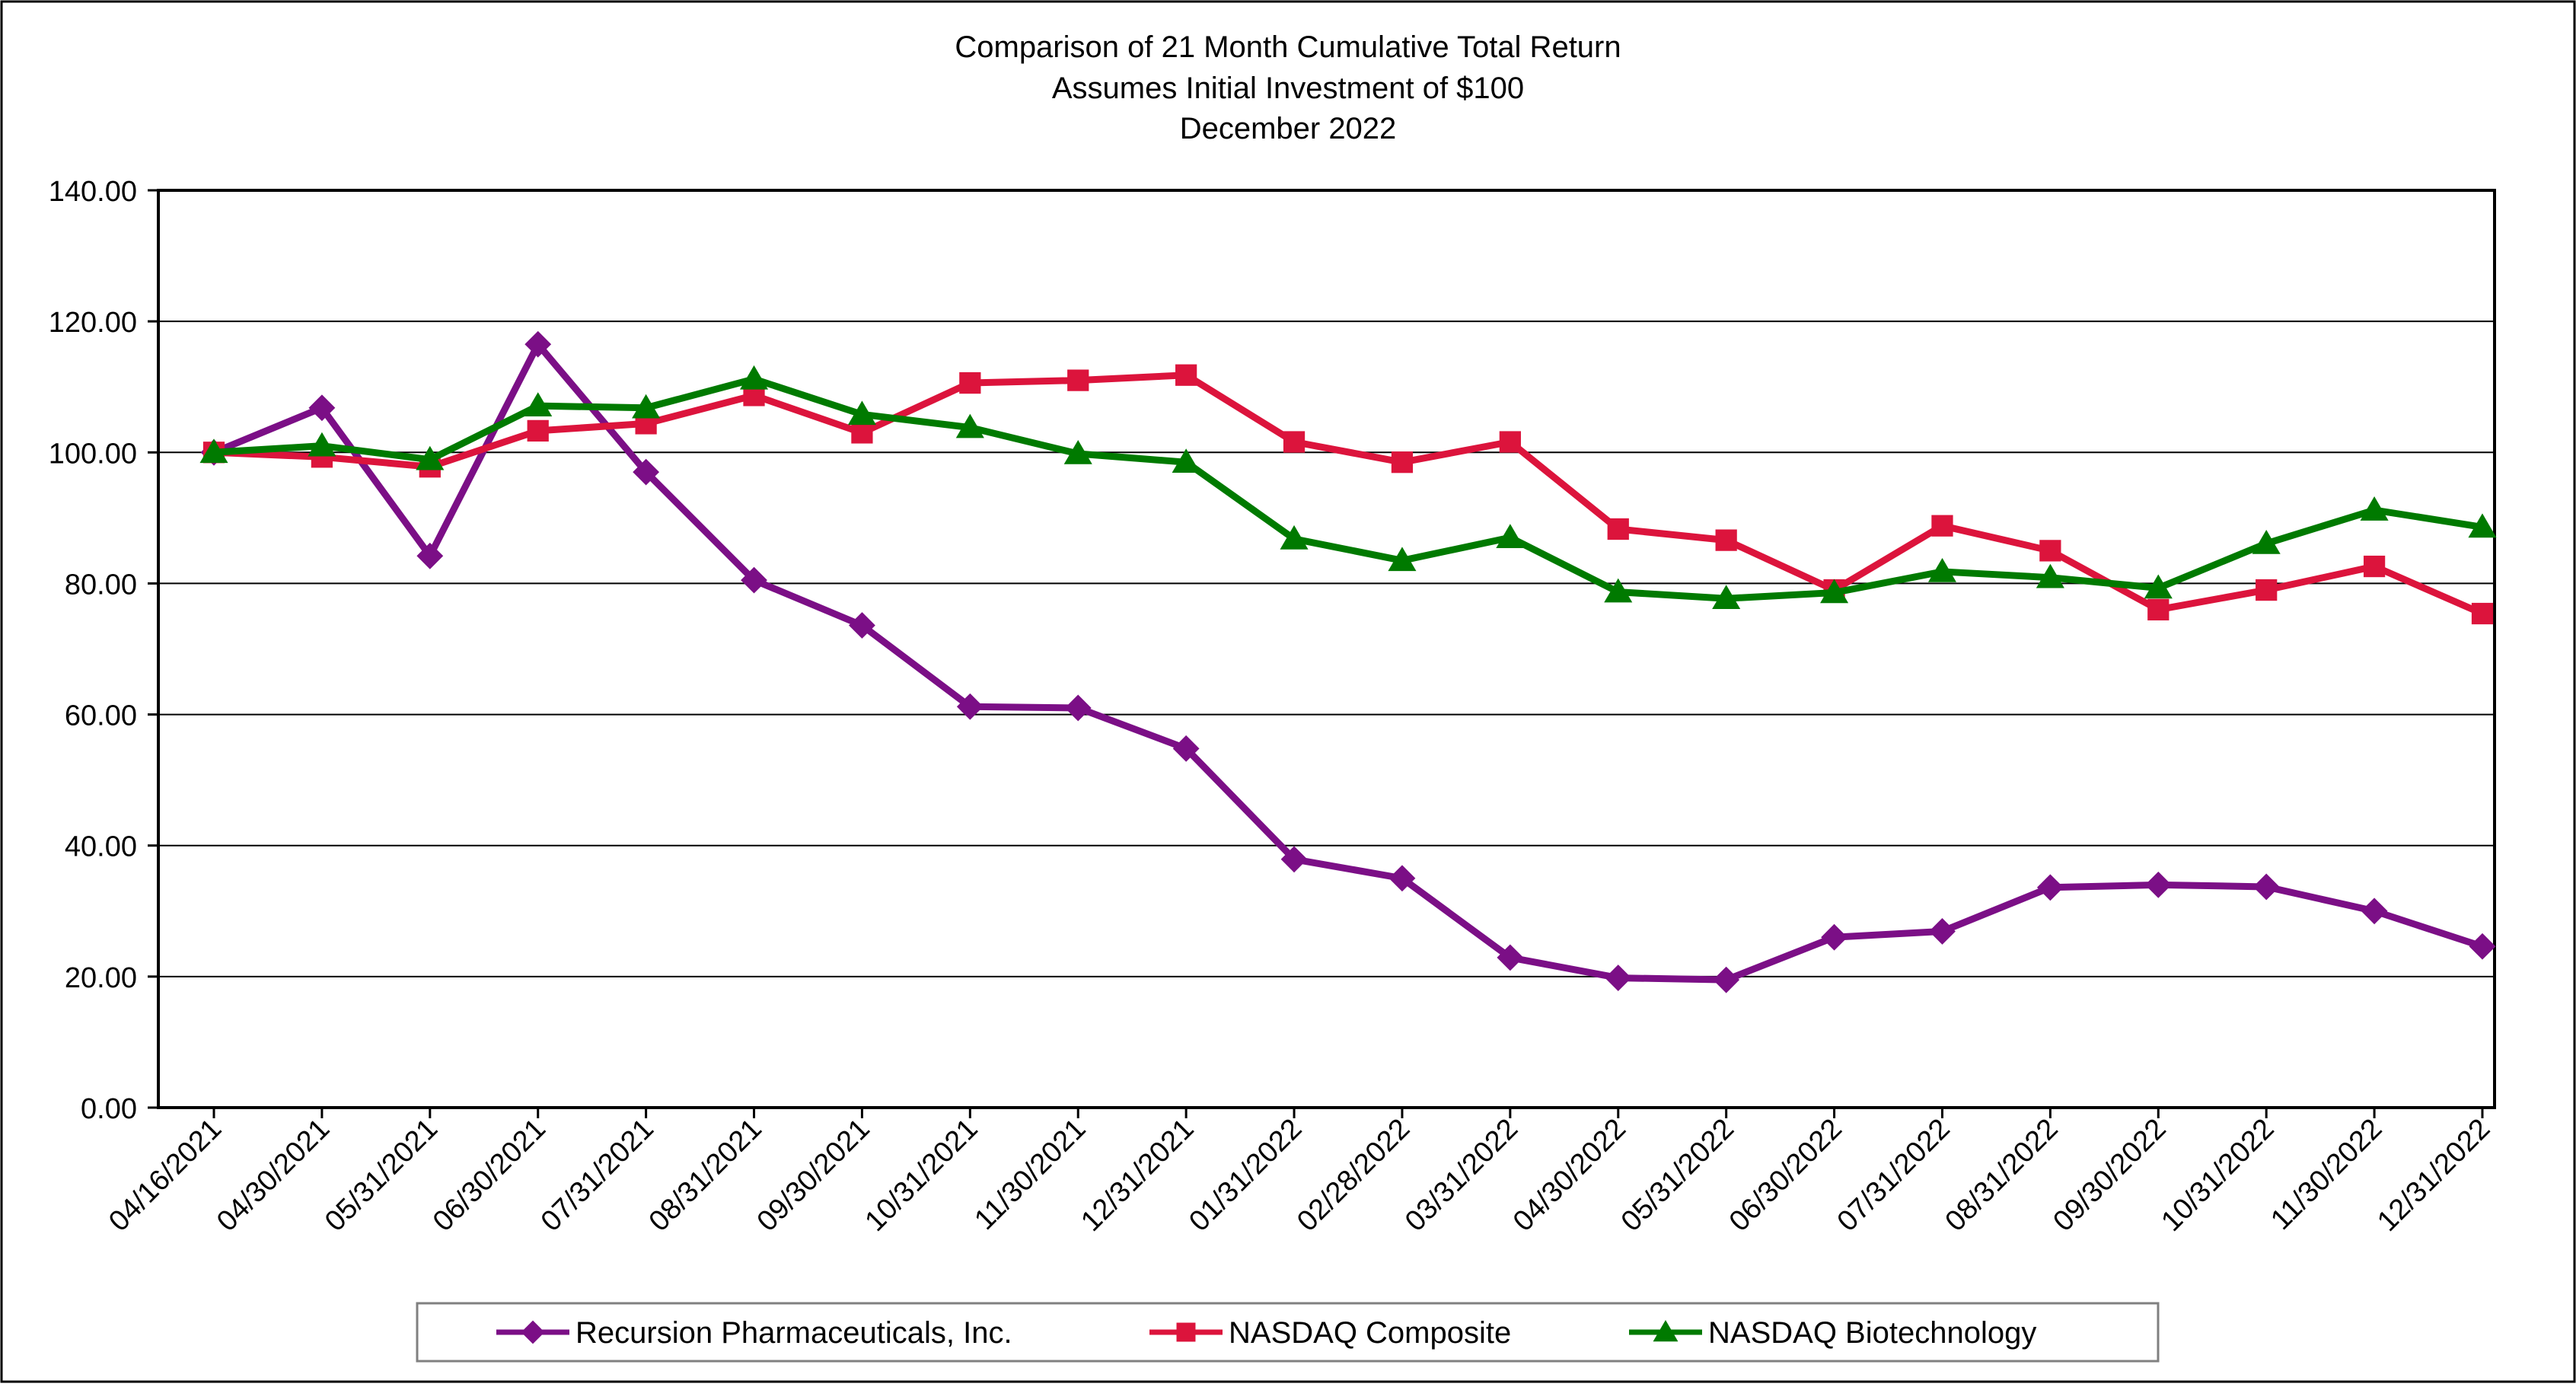  I want to click on y-tick-label: 0.00, so click(109, 1109).